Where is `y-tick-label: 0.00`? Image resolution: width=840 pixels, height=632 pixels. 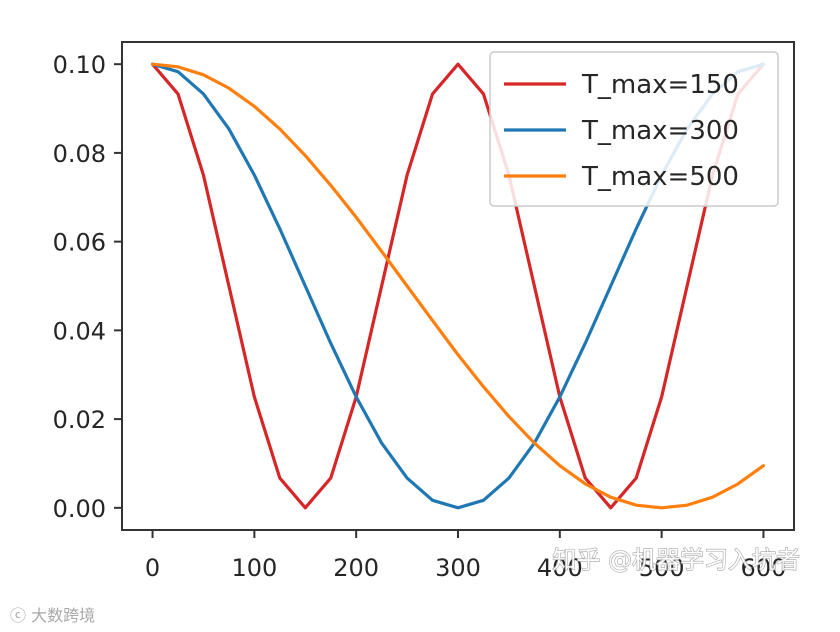 y-tick-label: 0.00 is located at coordinates (79, 509).